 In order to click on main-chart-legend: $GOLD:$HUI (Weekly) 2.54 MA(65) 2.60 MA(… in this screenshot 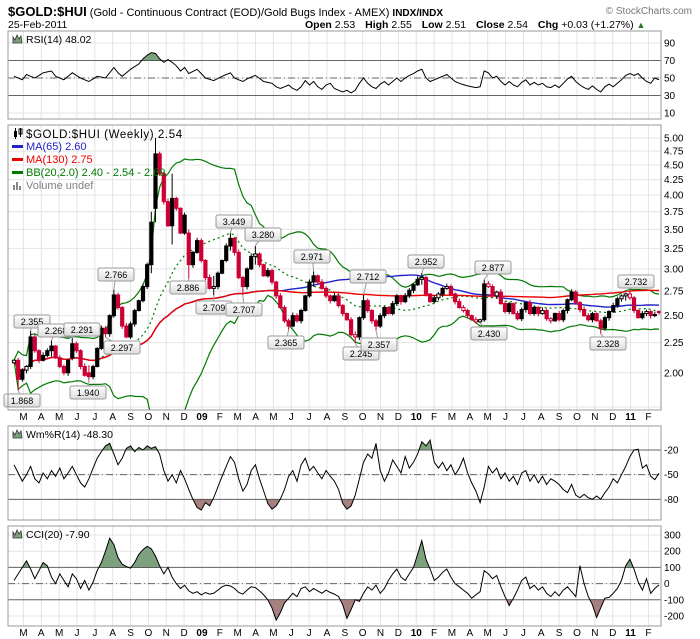, I will do `click(97, 160)`.